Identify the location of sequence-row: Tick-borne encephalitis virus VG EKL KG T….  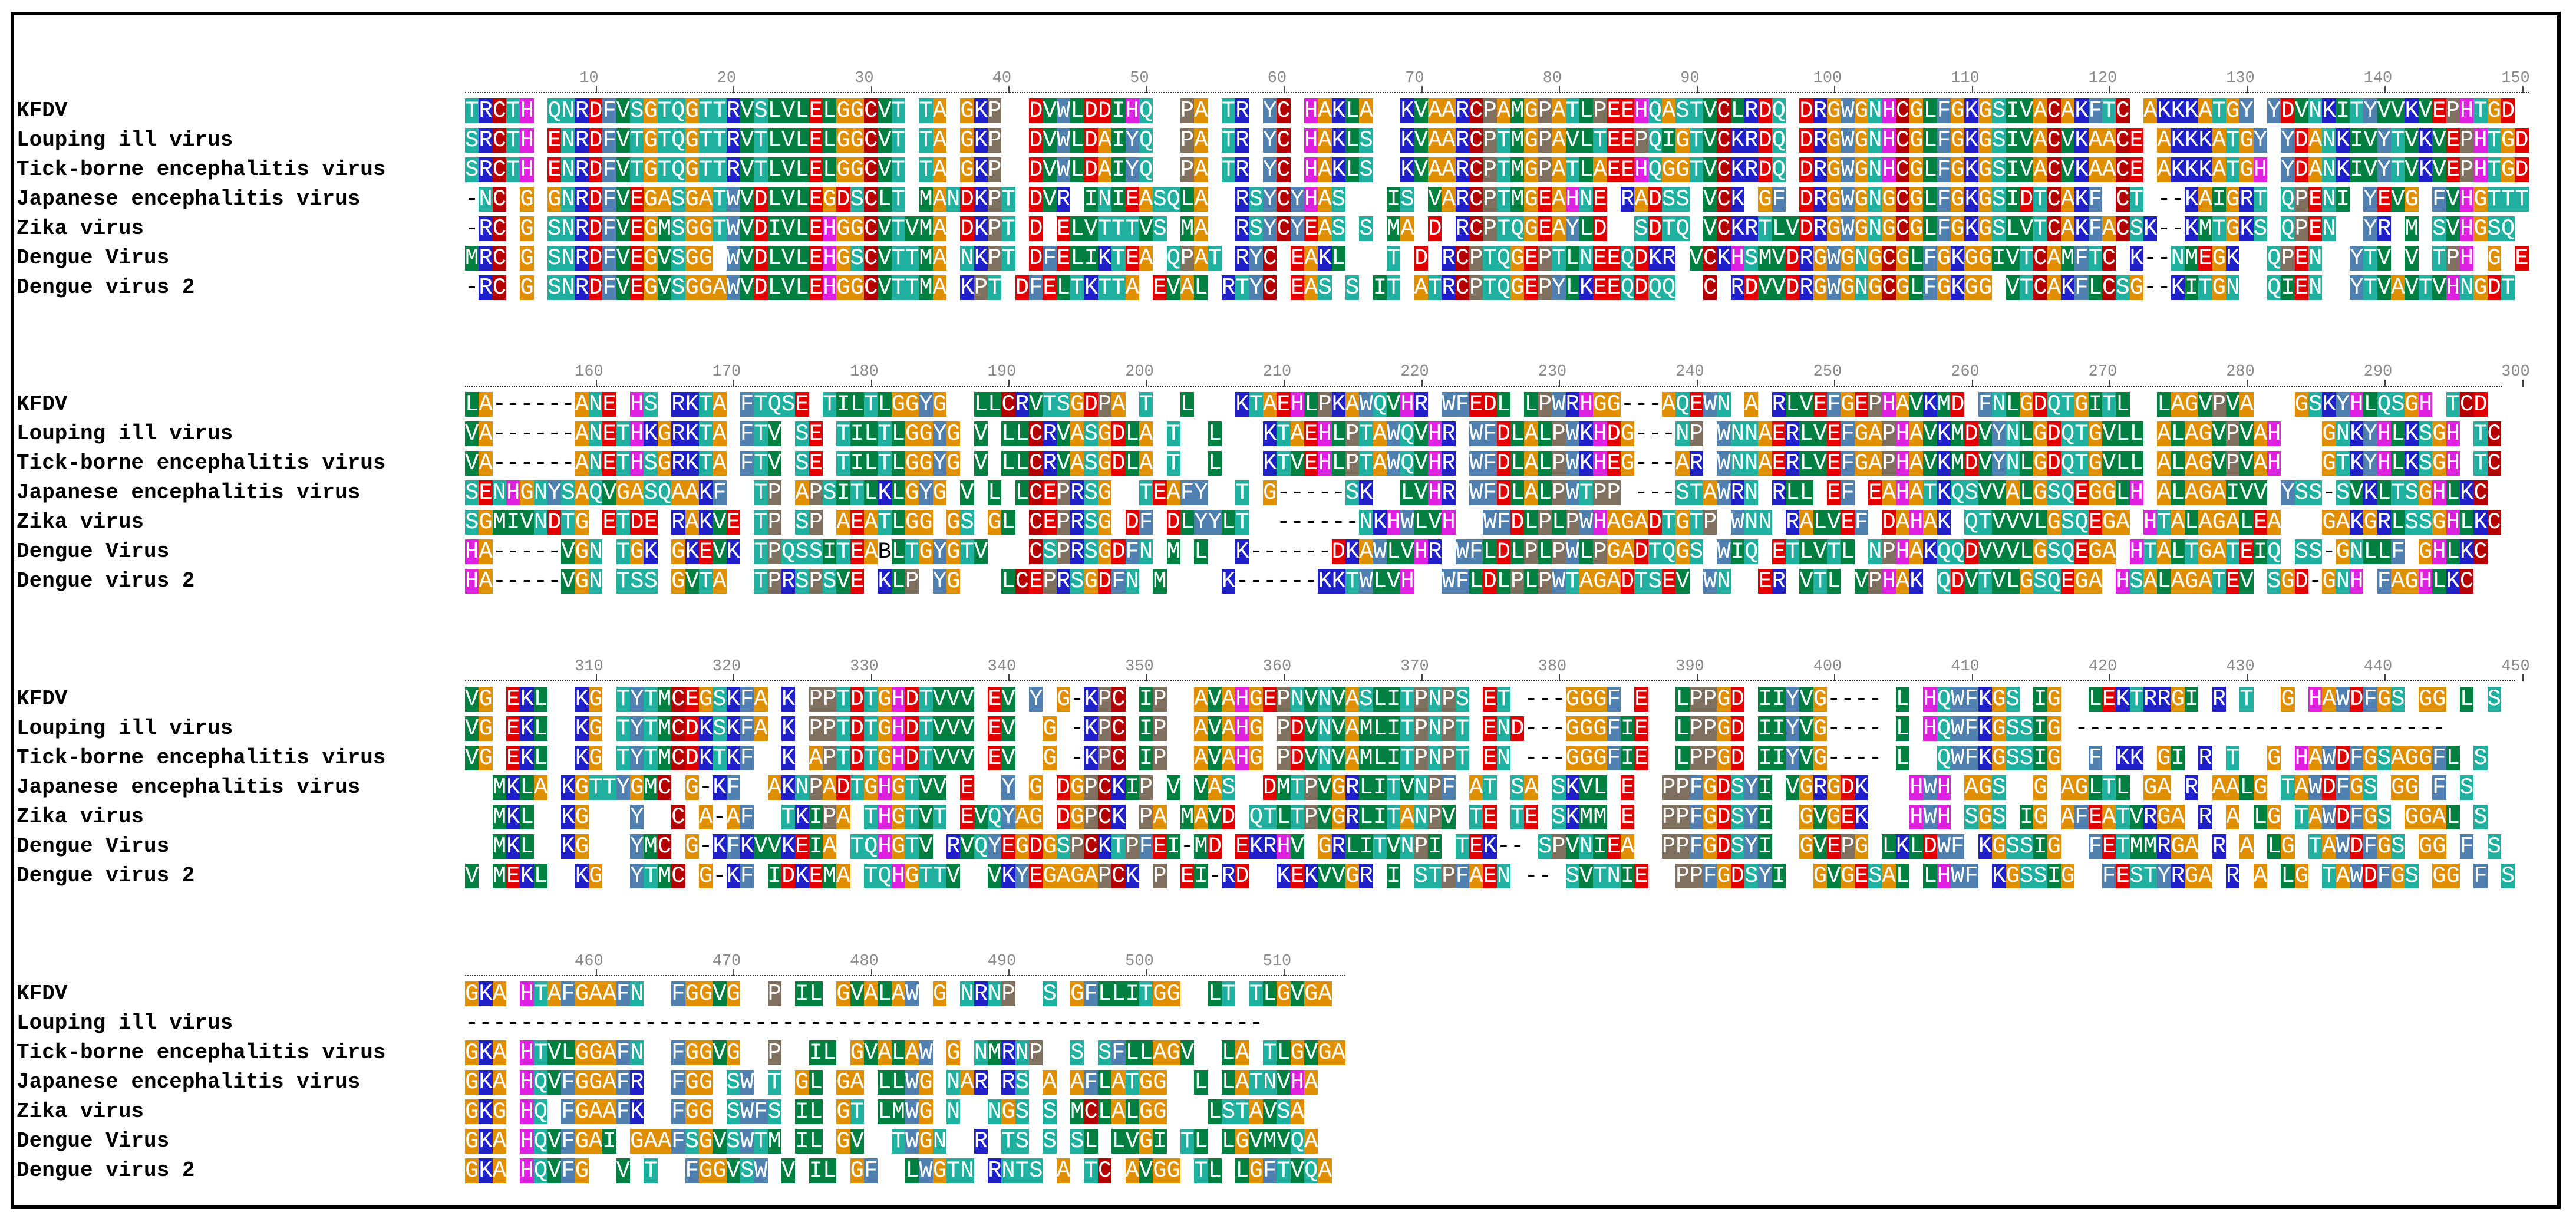
(1281, 758).